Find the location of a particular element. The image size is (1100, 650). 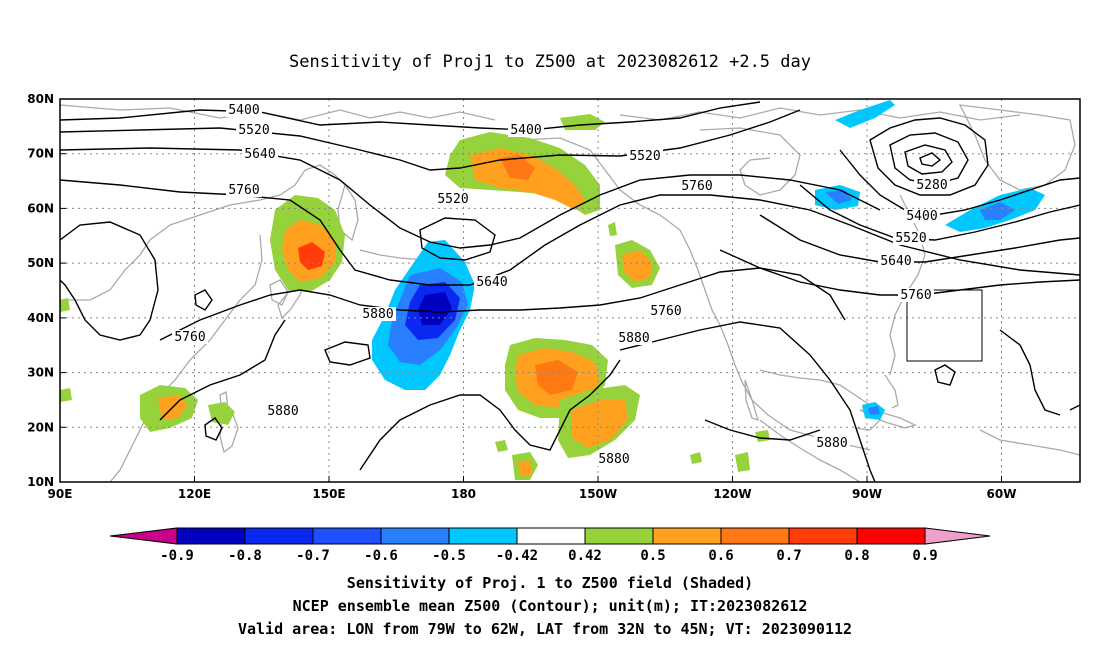

contour-label: 5400 is located at coordinates (243, 110).